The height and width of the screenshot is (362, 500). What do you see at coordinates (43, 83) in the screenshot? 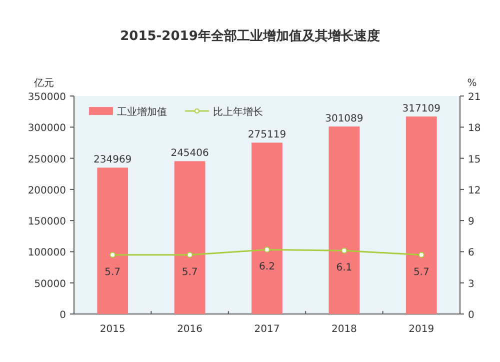
I see `y-axis-title: 亿元` at bounding box center [43, 83].